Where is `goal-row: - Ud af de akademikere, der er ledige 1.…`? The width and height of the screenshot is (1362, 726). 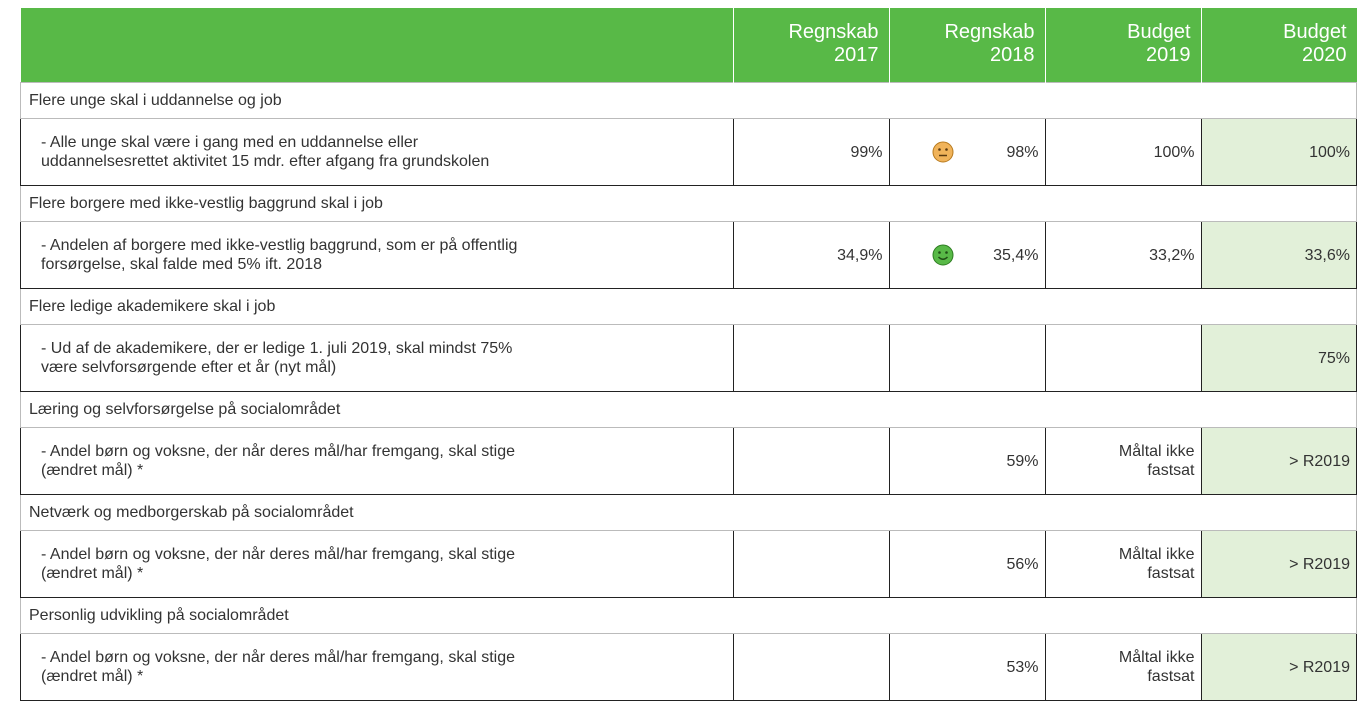
goal-row: - Ud af de akademikere, der er ledige 1.… is located at coordinates (688, 358).